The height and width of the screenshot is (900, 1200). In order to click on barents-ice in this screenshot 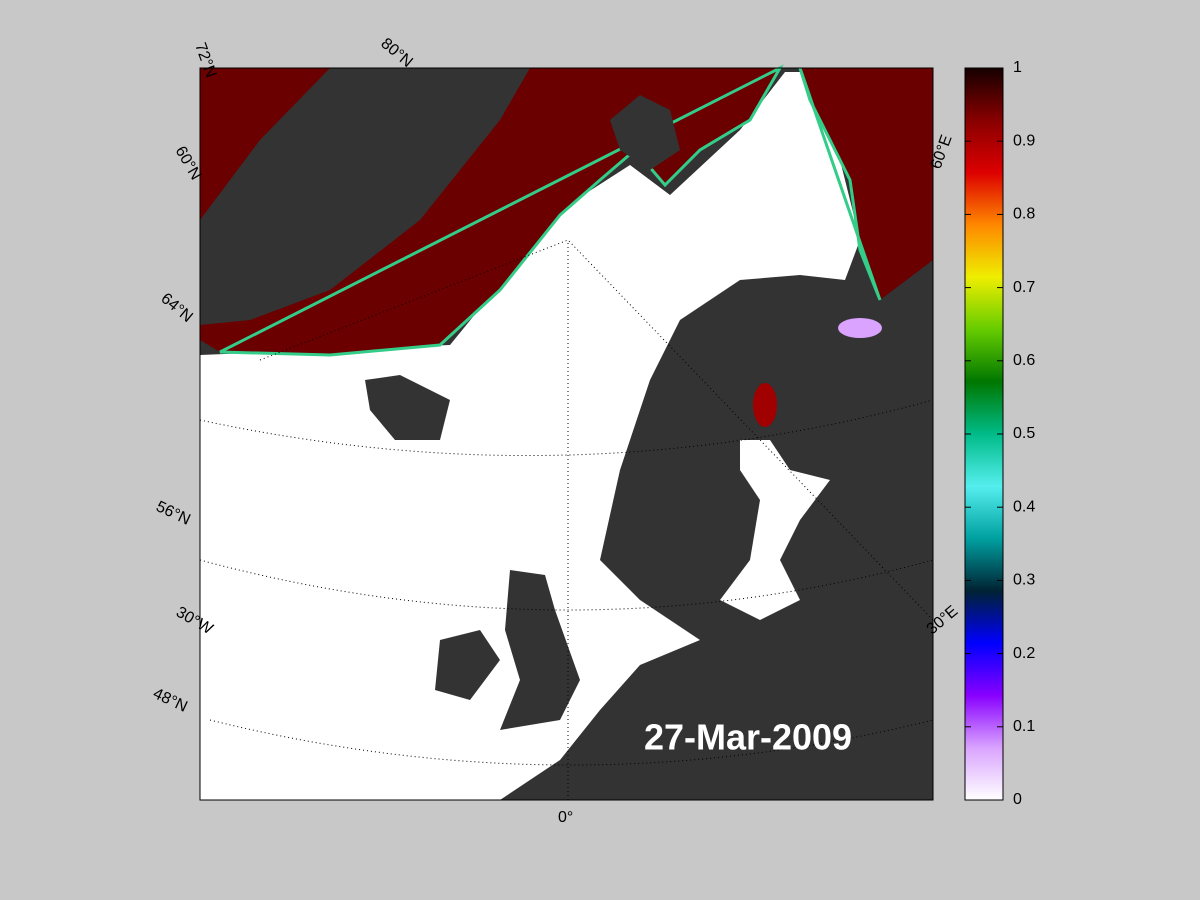, I will do `click(866, 184)`.